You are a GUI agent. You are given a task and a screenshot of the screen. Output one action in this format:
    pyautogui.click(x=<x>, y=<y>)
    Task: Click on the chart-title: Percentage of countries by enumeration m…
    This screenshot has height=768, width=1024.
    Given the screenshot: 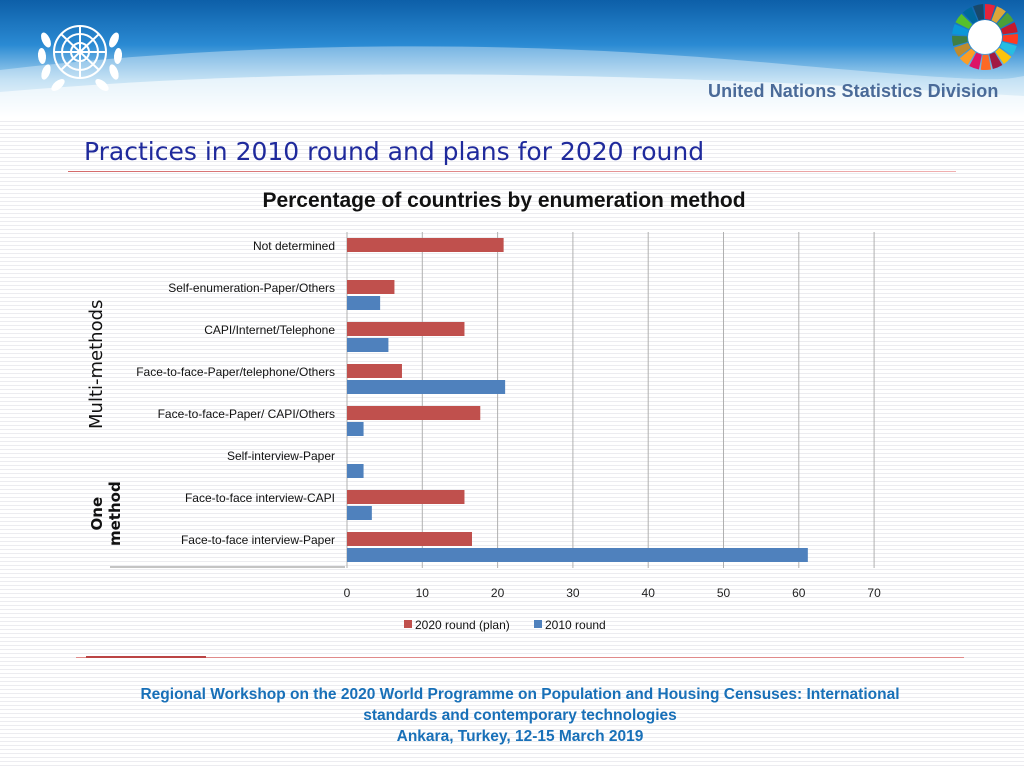 What is the action you would take?
    pyautogui.click(x=503, y=200)
    